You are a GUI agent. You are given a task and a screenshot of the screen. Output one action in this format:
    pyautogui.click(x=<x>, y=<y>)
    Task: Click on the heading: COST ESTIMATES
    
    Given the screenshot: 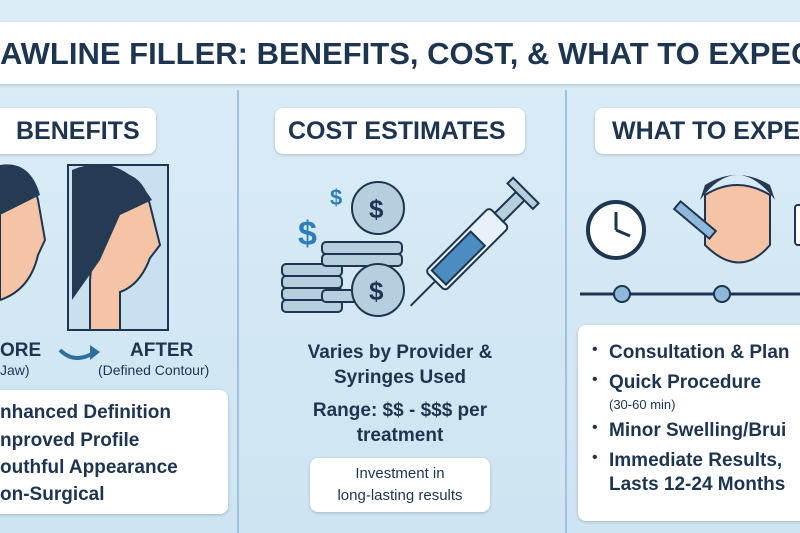 What is the action you would take?
    pyautogui.click(x=397, y=131)
    